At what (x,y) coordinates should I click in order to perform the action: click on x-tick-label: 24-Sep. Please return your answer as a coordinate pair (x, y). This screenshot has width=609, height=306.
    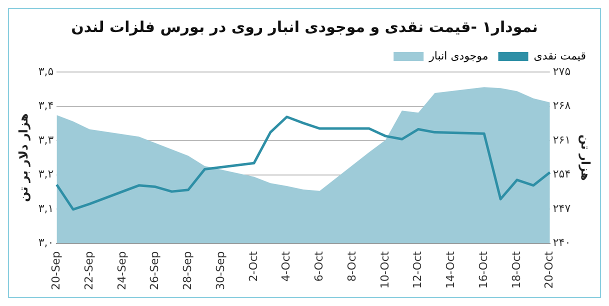
    Looking at the image, I should click on (121, 270).